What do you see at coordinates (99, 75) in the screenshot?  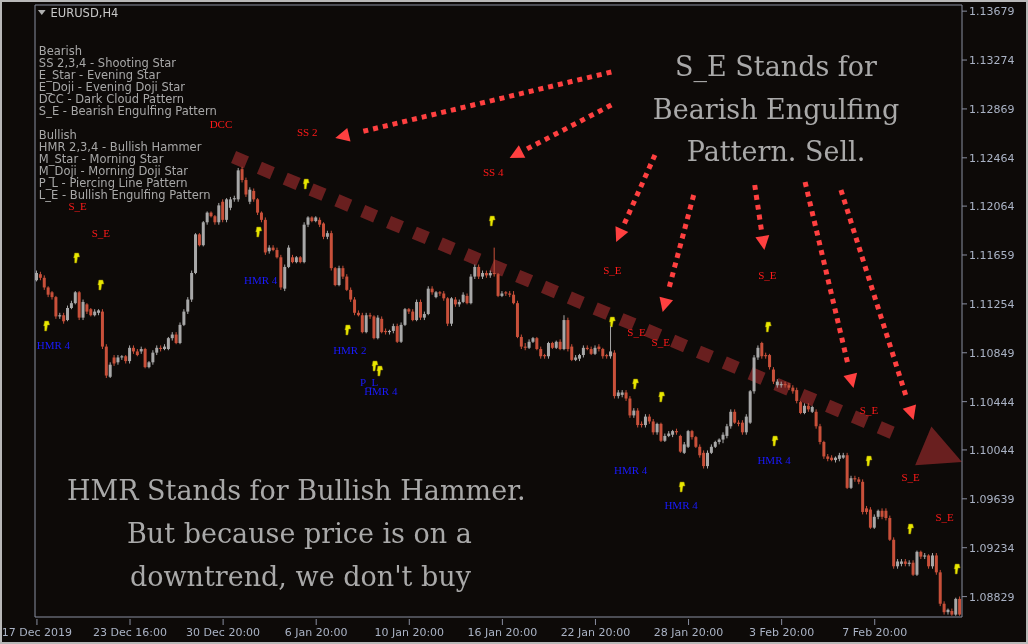 I see `annotation: E_Star - Evening Star` at bounding box center [99, 75].